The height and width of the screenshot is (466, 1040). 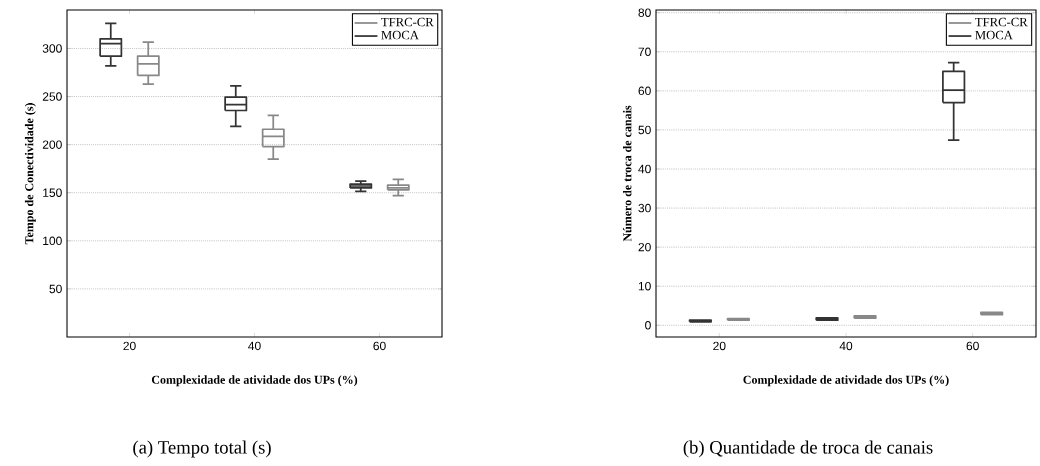 What do you see at coordinates (627, 173) in the screenshot?
I see `y-axis-title: Número de troca de canais` at bounding box center [627, 173].